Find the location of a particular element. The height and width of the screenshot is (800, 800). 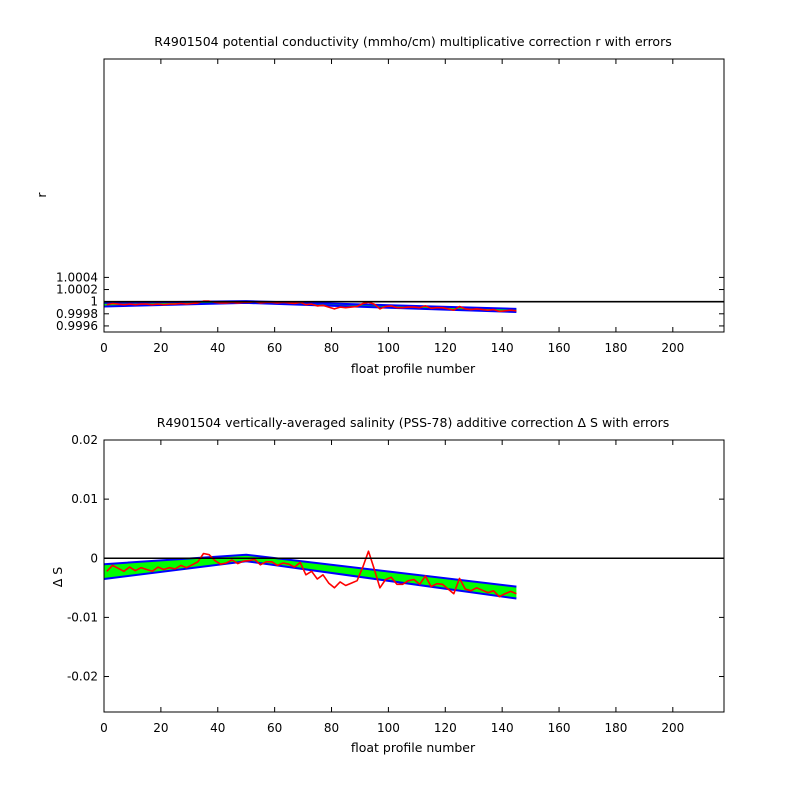

y-tick-label: -0.01 is located at coordinates (82, 617).